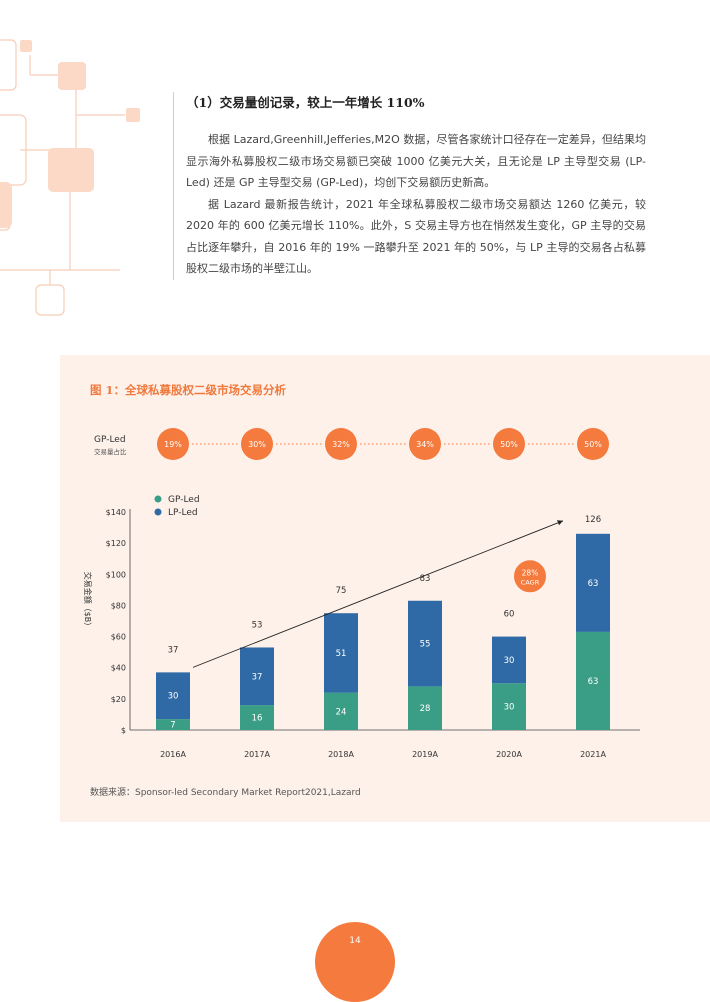 The image size is (710, 1002). I want to click on cagr-badge, so click(530, 576).